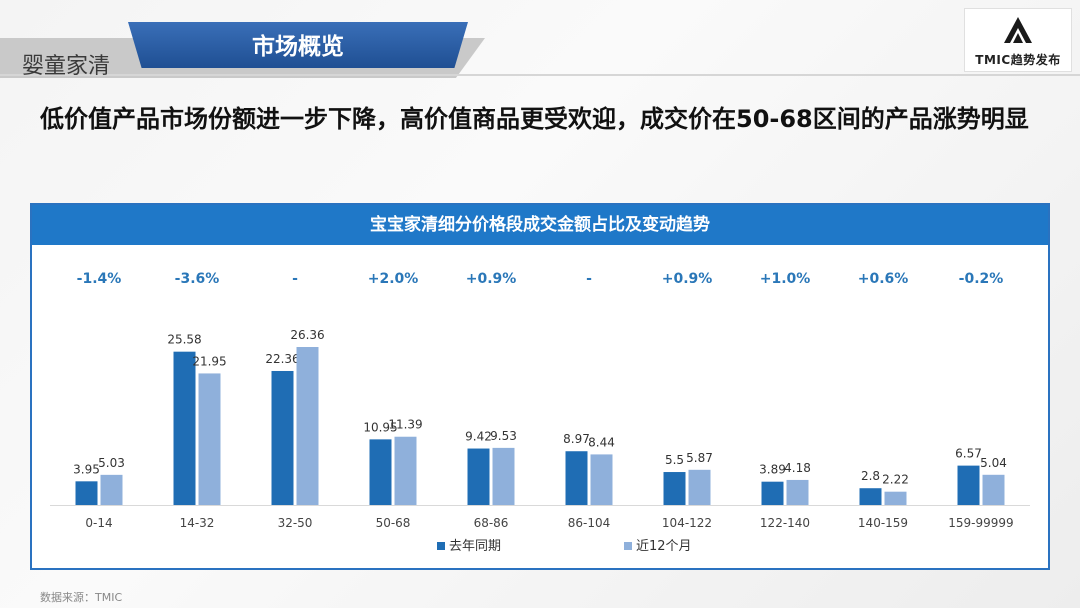 The width and height of the screenshot is (1080, 608). I want to click on legend-label: 去年同期, so click(475, 546).